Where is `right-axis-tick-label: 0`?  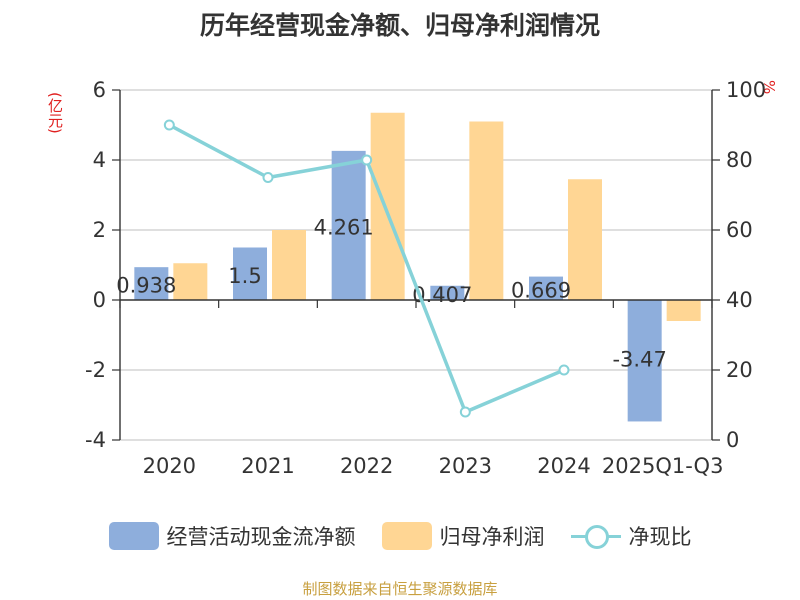
right-axis-tick-label: 0 is located at coordinates (732, 440).